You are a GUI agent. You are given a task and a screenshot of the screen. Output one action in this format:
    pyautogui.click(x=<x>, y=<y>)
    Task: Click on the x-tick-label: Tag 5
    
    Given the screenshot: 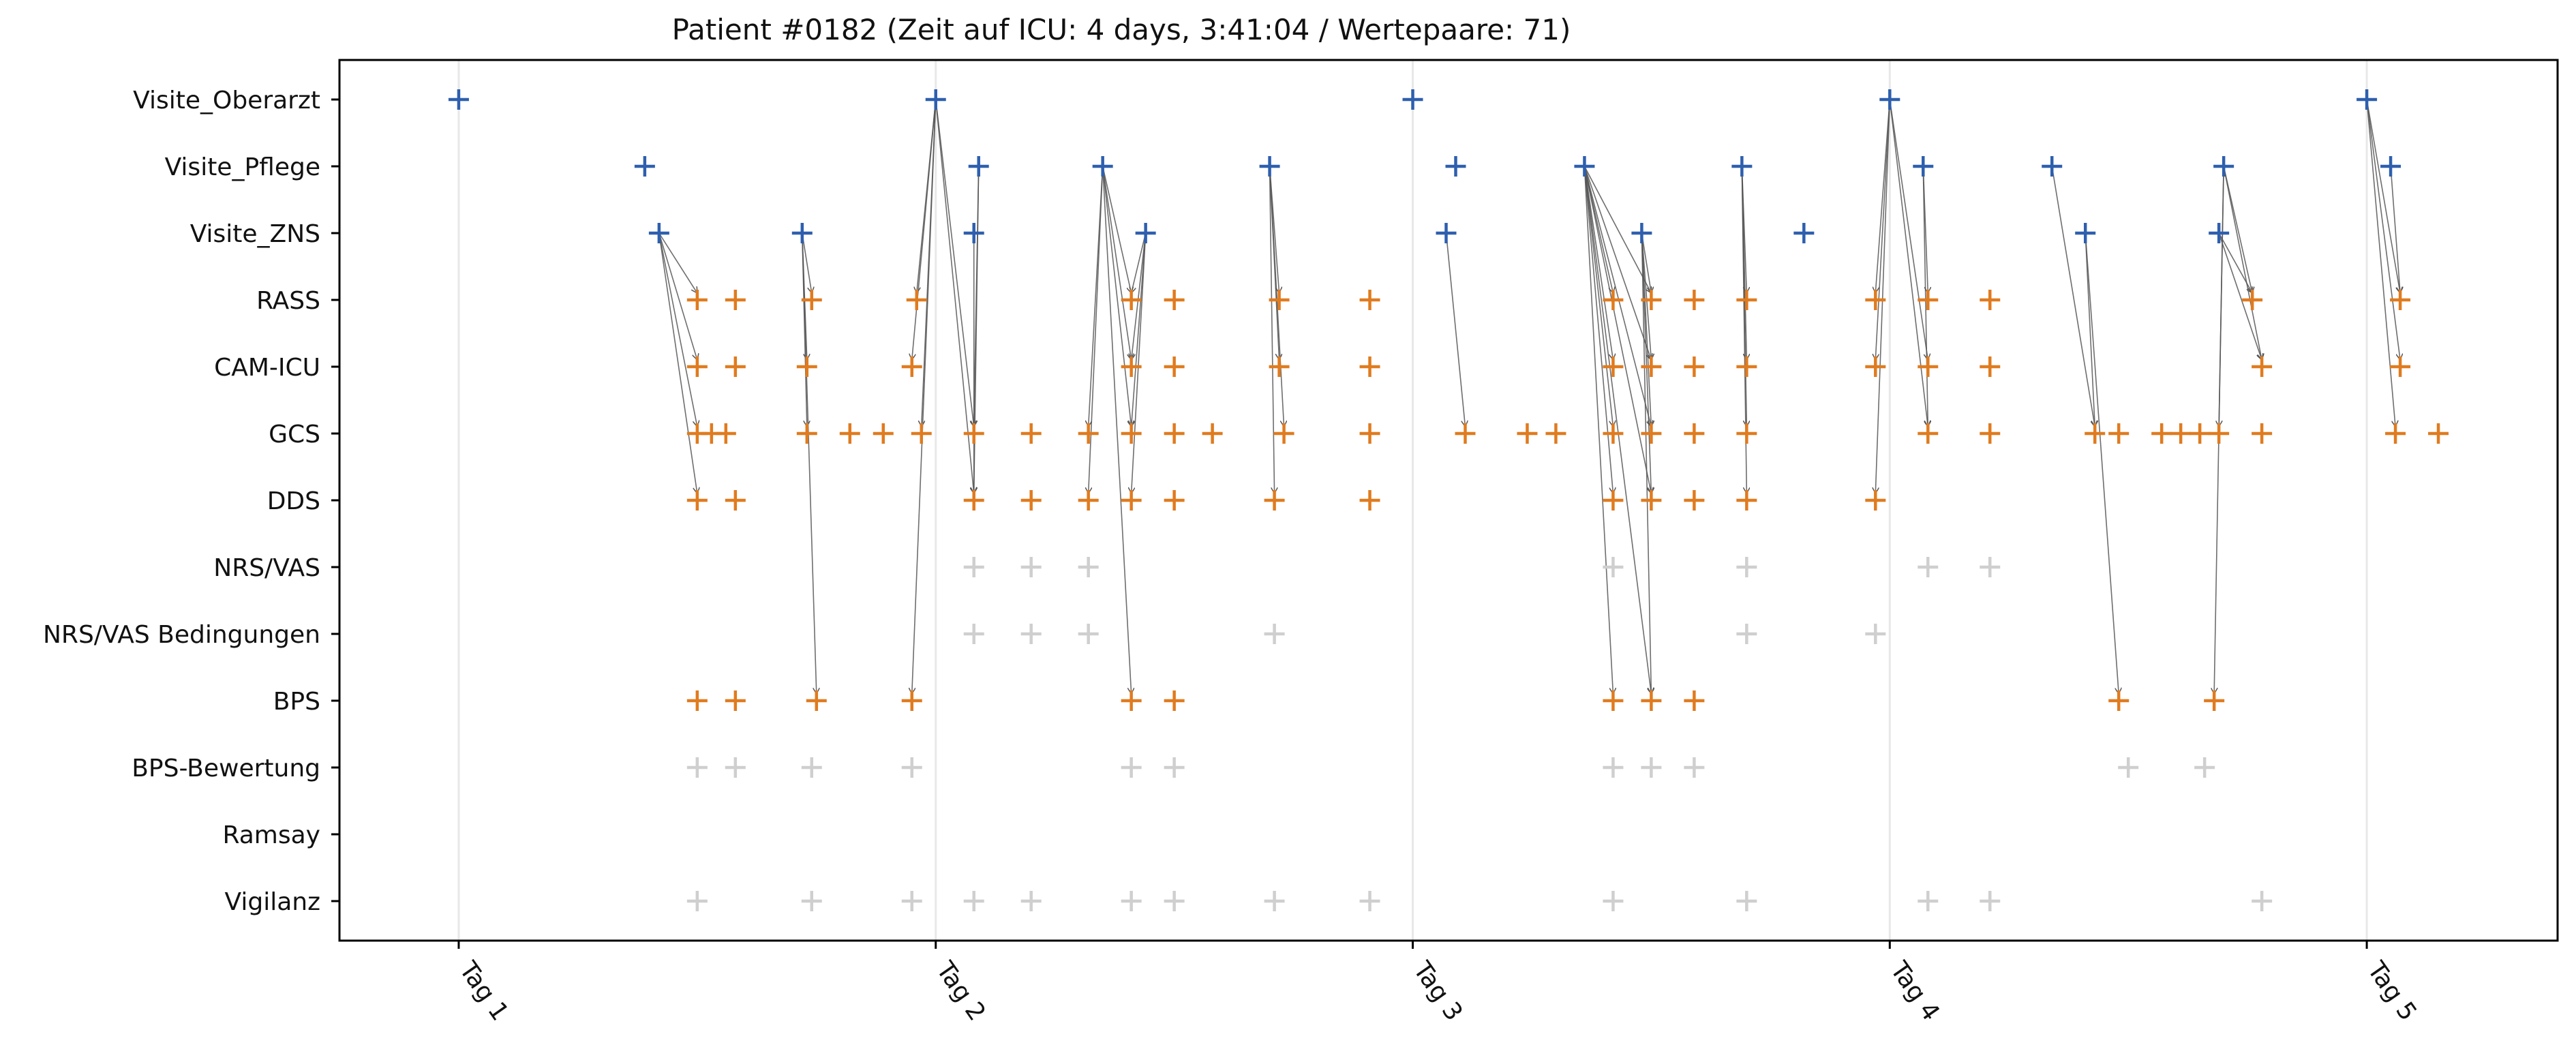 What is the action you would take?
    pyautogui.click(x=2391, y=991)
    